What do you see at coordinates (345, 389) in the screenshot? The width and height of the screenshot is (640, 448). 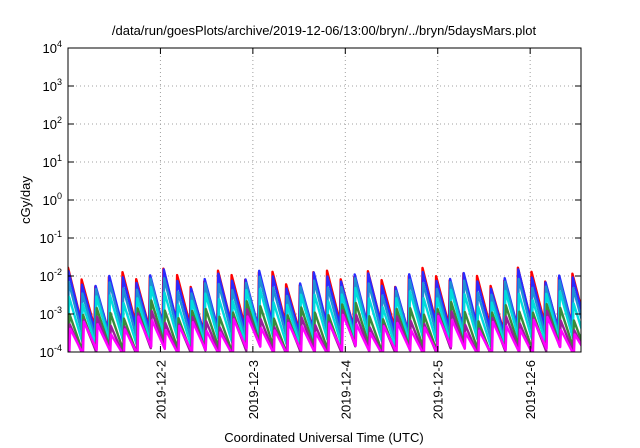 I see `x-tick-label: 2019-12-4` at bounding box center [345, 389].